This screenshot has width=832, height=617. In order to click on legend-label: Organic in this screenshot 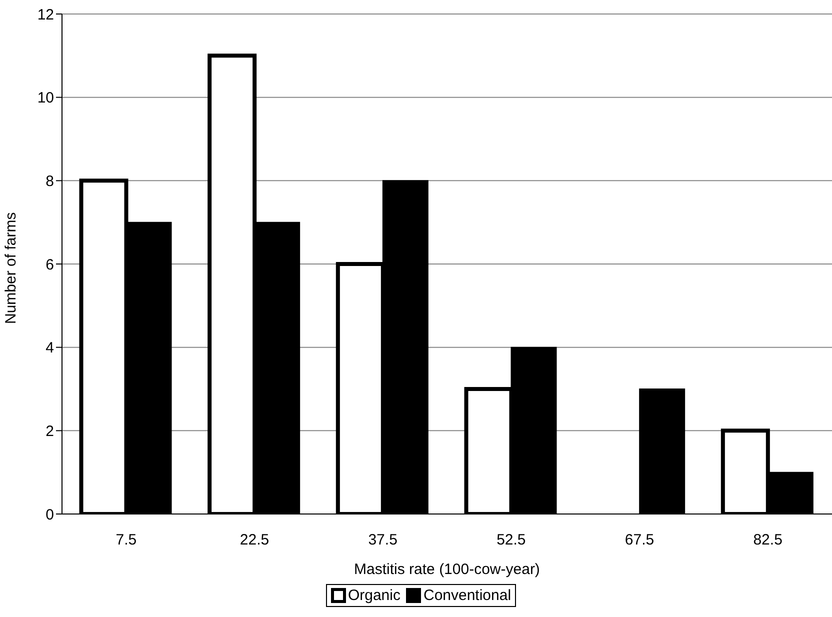, I will do `click(374, 595)`.